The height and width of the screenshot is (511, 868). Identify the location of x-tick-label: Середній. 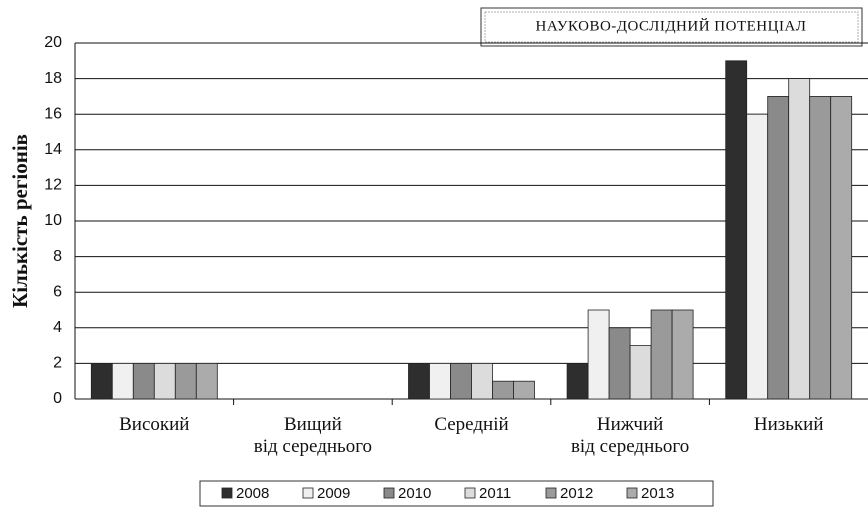
(471, 424).